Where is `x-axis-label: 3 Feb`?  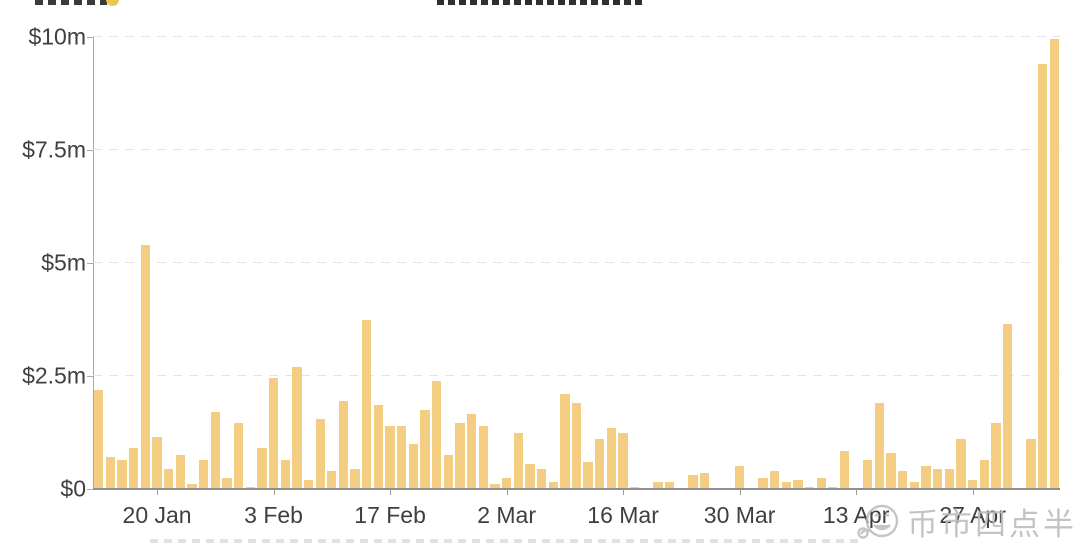 x-axis-label: 3 Feb is located at coordinates (273, 515).